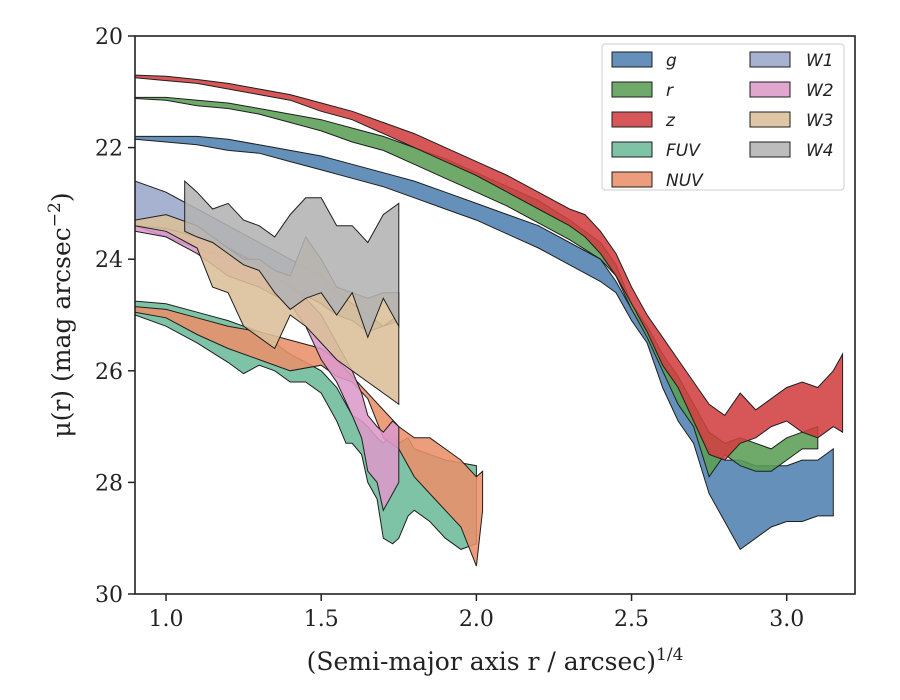 The image size is (900, 700). What do you see at coordinates (770, 59) in the screenshot?
I see `legend-swatch-w1` at bounding box center [770, 59].